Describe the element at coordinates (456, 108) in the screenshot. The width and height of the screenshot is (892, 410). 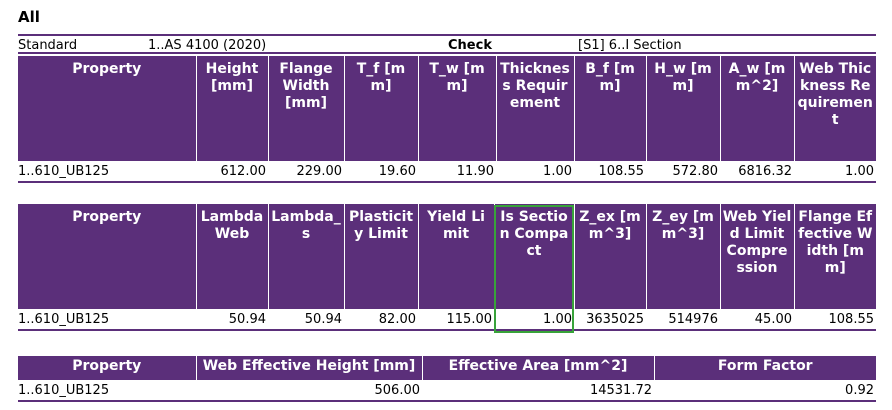
I see `col-t-w: T_w [mm]` at that location.